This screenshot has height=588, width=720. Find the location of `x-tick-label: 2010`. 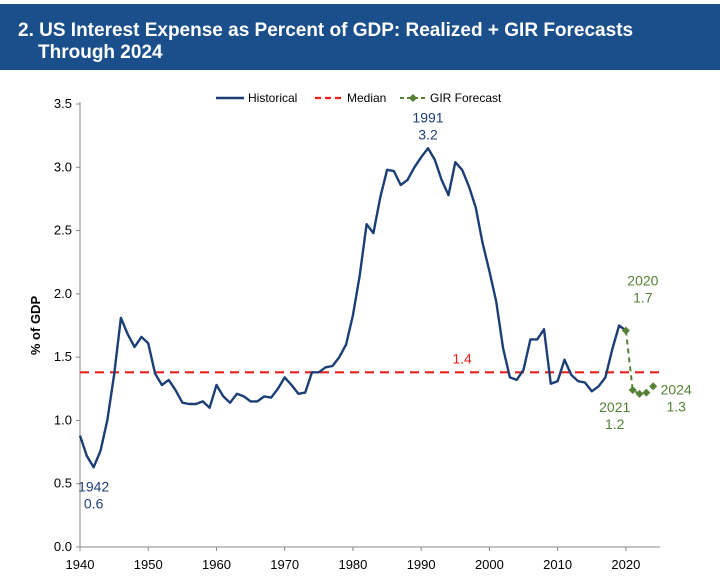

x-tick-label: 2010 is located at coordinates (557, 564).